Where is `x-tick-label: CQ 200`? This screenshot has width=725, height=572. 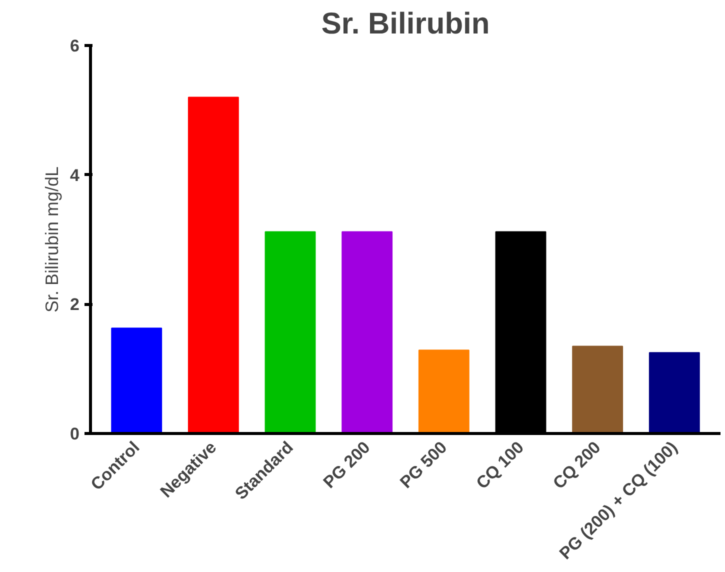 x-tick-label: CQ 200 is located at coordinates (576, 465).